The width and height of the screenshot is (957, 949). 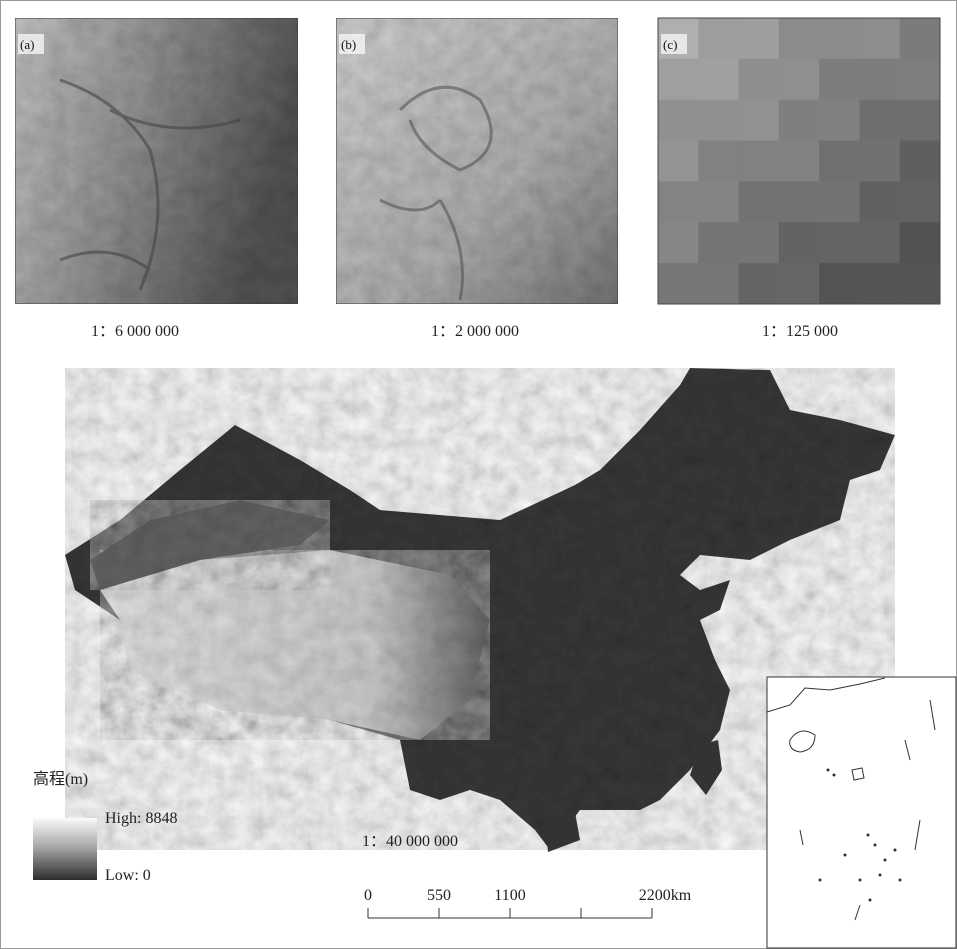 What do you see at coordinates (141, 818) in the screenshot?
I see `legend-high: High: 8848` at bounding box center [141, 818].